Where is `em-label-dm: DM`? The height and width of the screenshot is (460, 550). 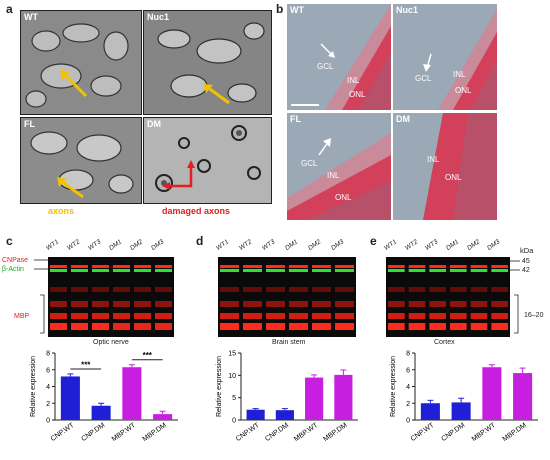
em-label-dm: DM is located at coordinates (154, 124).